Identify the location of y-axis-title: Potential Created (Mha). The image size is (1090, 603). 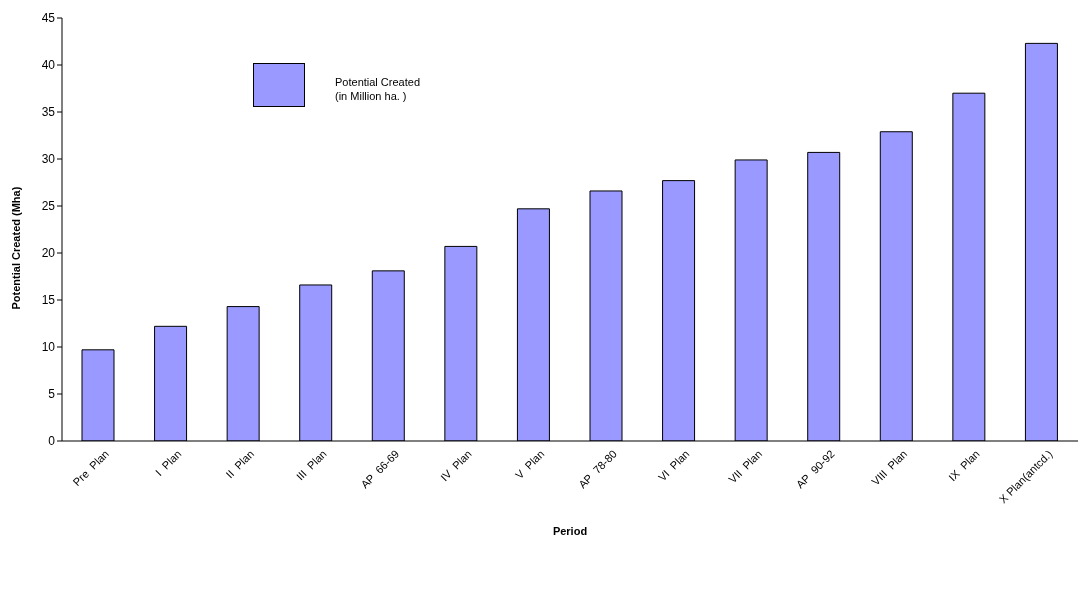
(15, 248).